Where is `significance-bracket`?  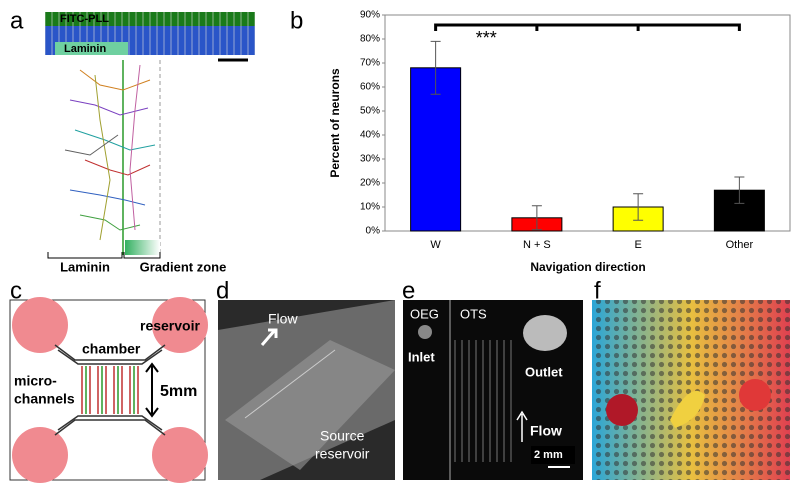 significance-bracket is located at coordinates (587, 27).